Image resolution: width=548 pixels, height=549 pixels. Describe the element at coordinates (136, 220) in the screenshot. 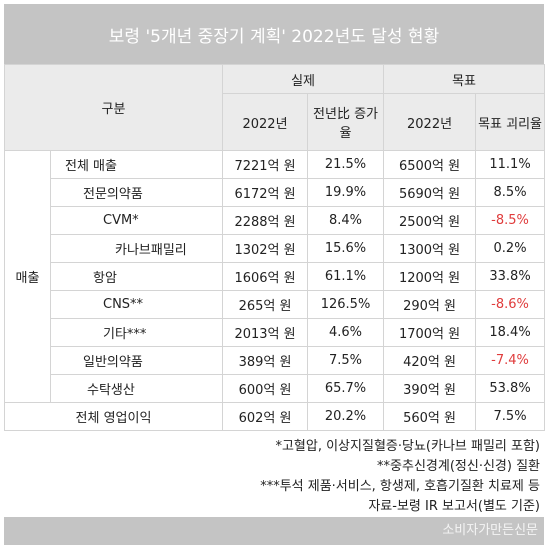

I see `row-label: CVM*` at that location.